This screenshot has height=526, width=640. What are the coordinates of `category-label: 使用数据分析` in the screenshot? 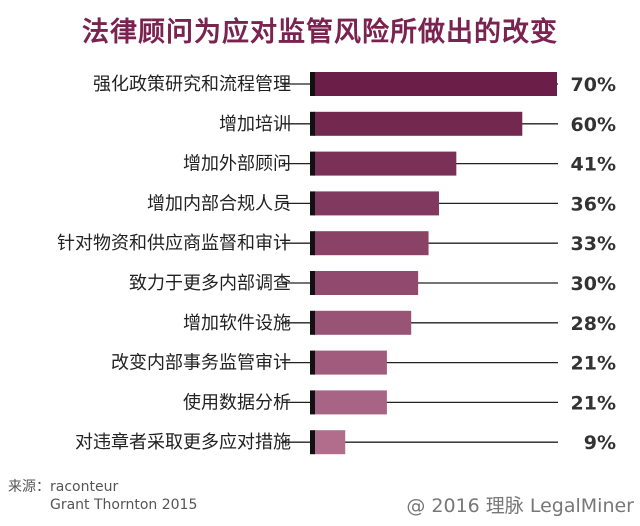 It's located at (237, 402).